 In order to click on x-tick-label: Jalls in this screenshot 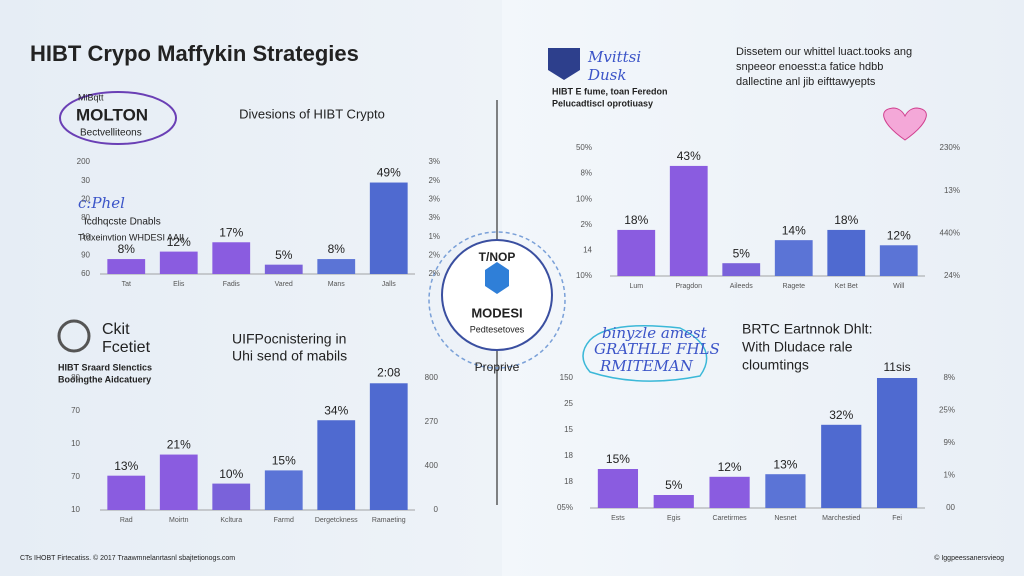, I will do `click(389, 284)`.